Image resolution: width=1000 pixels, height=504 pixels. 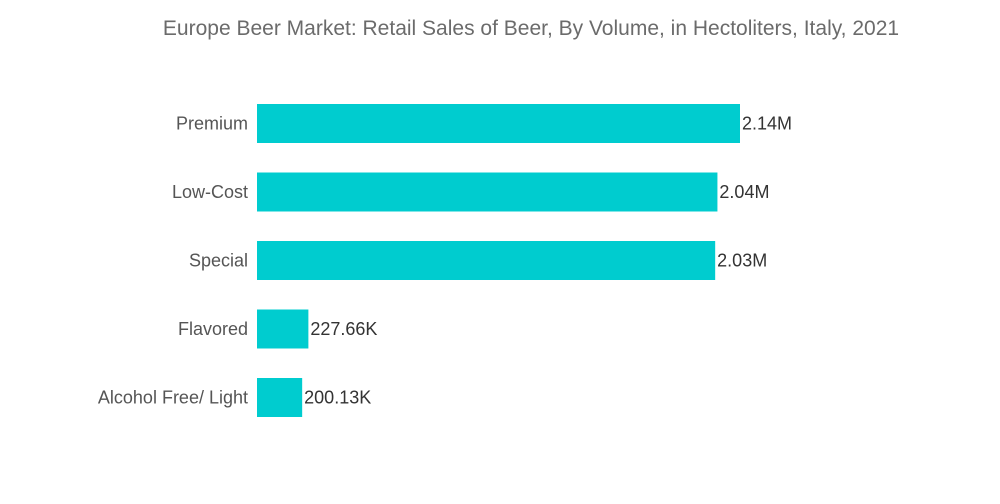 I want to click on category-label: Flavored, so click(x=213, y=329).